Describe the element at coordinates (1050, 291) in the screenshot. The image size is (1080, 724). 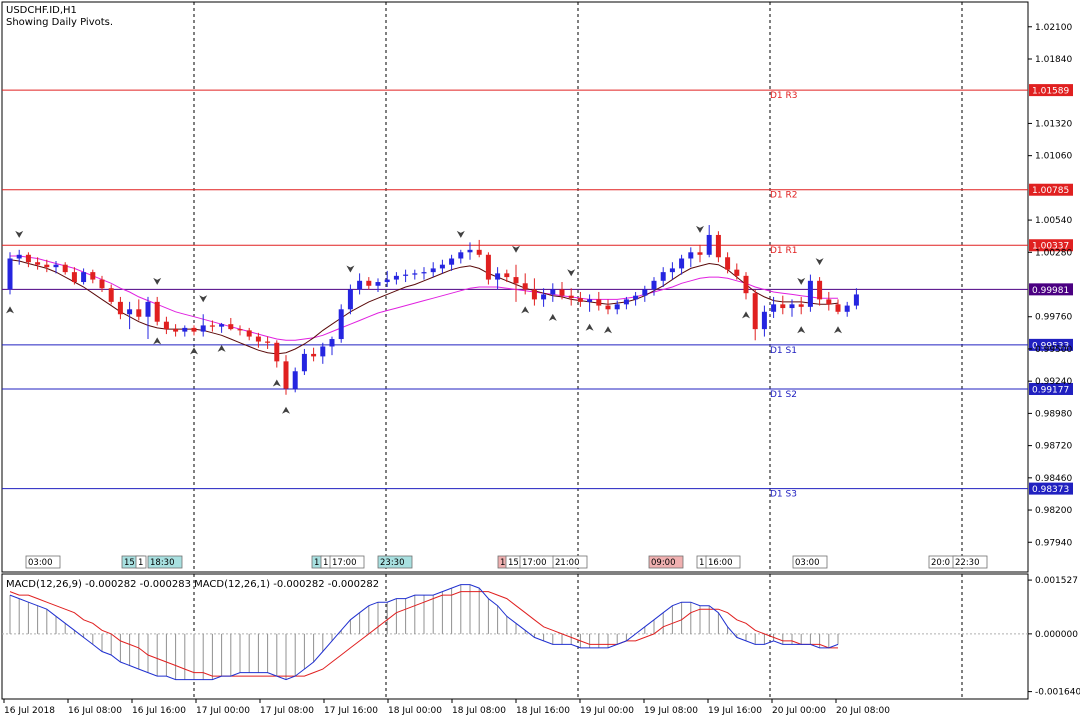
I see `pivot-level-price: 0.99981` at that location.